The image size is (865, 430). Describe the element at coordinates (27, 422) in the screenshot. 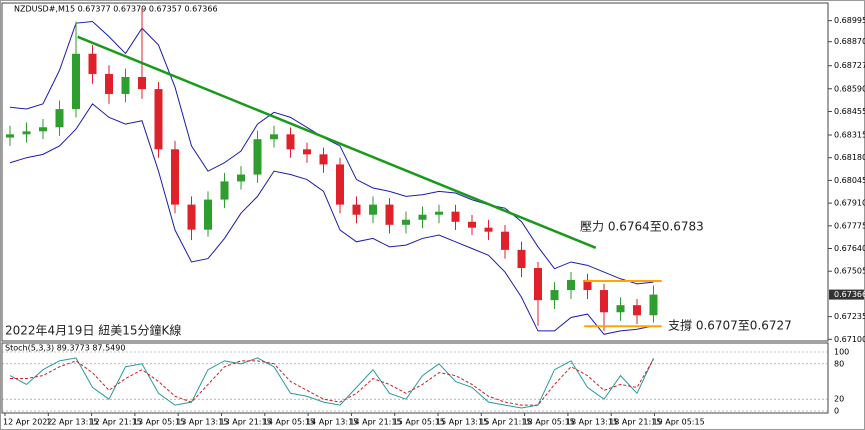

I see `x-tick-label: 12 Apr 2022` at that location.